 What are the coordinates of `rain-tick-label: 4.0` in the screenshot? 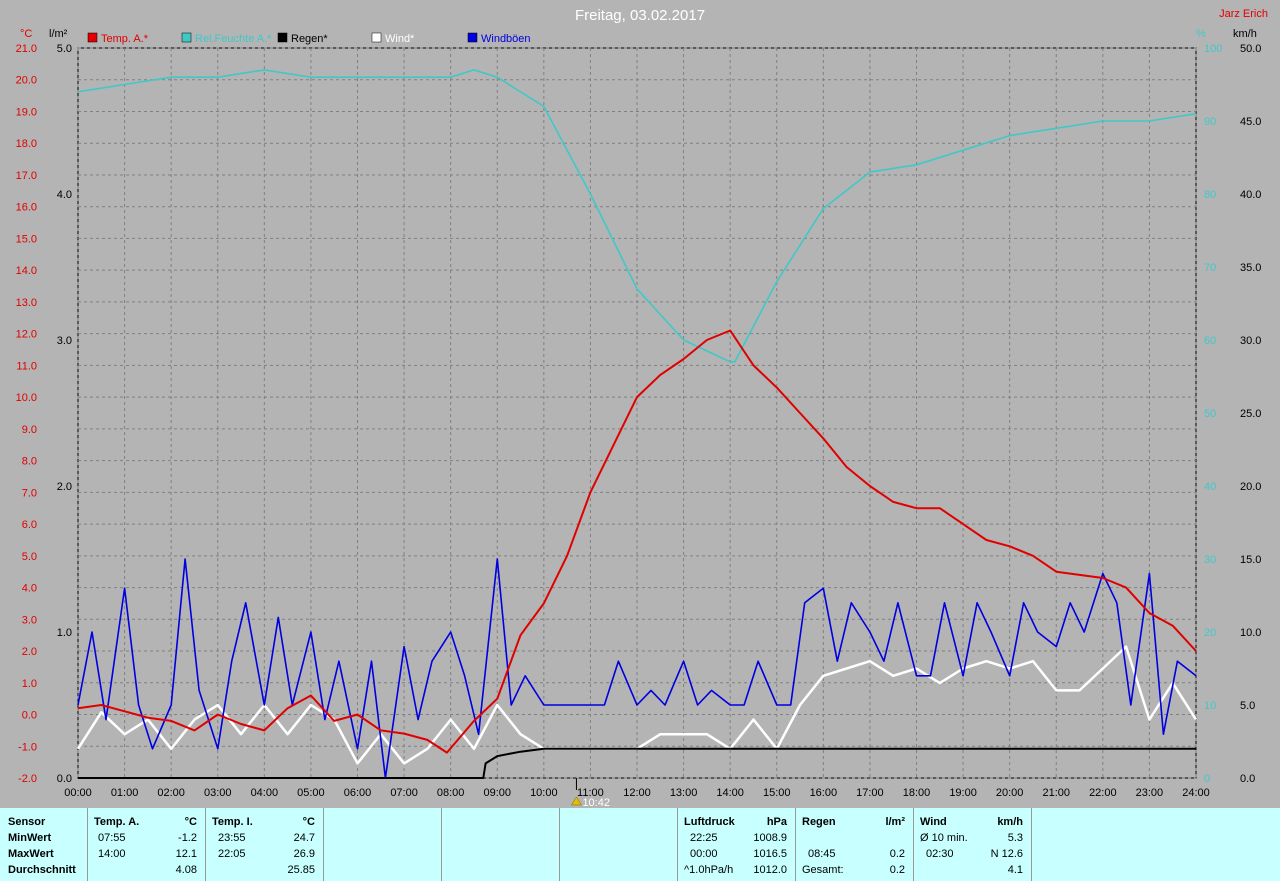 It's located at (64, 195).